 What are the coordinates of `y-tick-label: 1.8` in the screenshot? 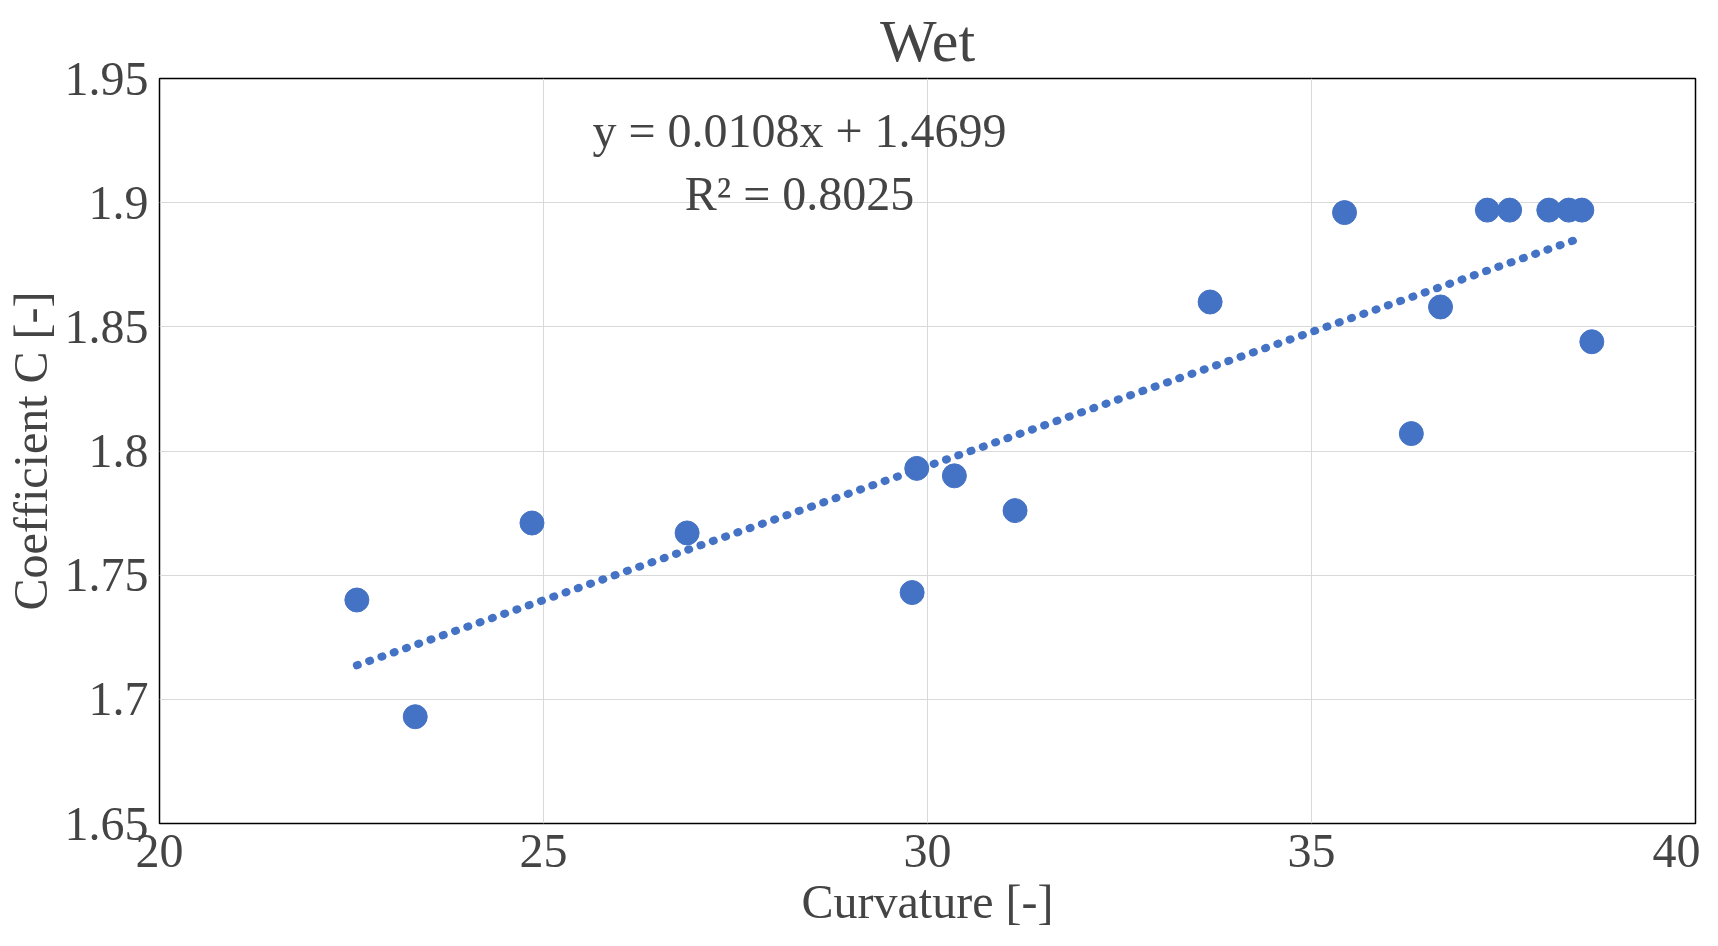 It's located at (118, 450).